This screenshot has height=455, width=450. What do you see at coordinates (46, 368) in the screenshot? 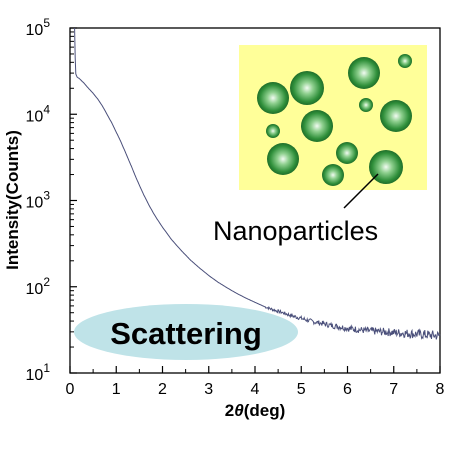
I see `y-tick-exponent: 1` at bounding box center [46, 368].